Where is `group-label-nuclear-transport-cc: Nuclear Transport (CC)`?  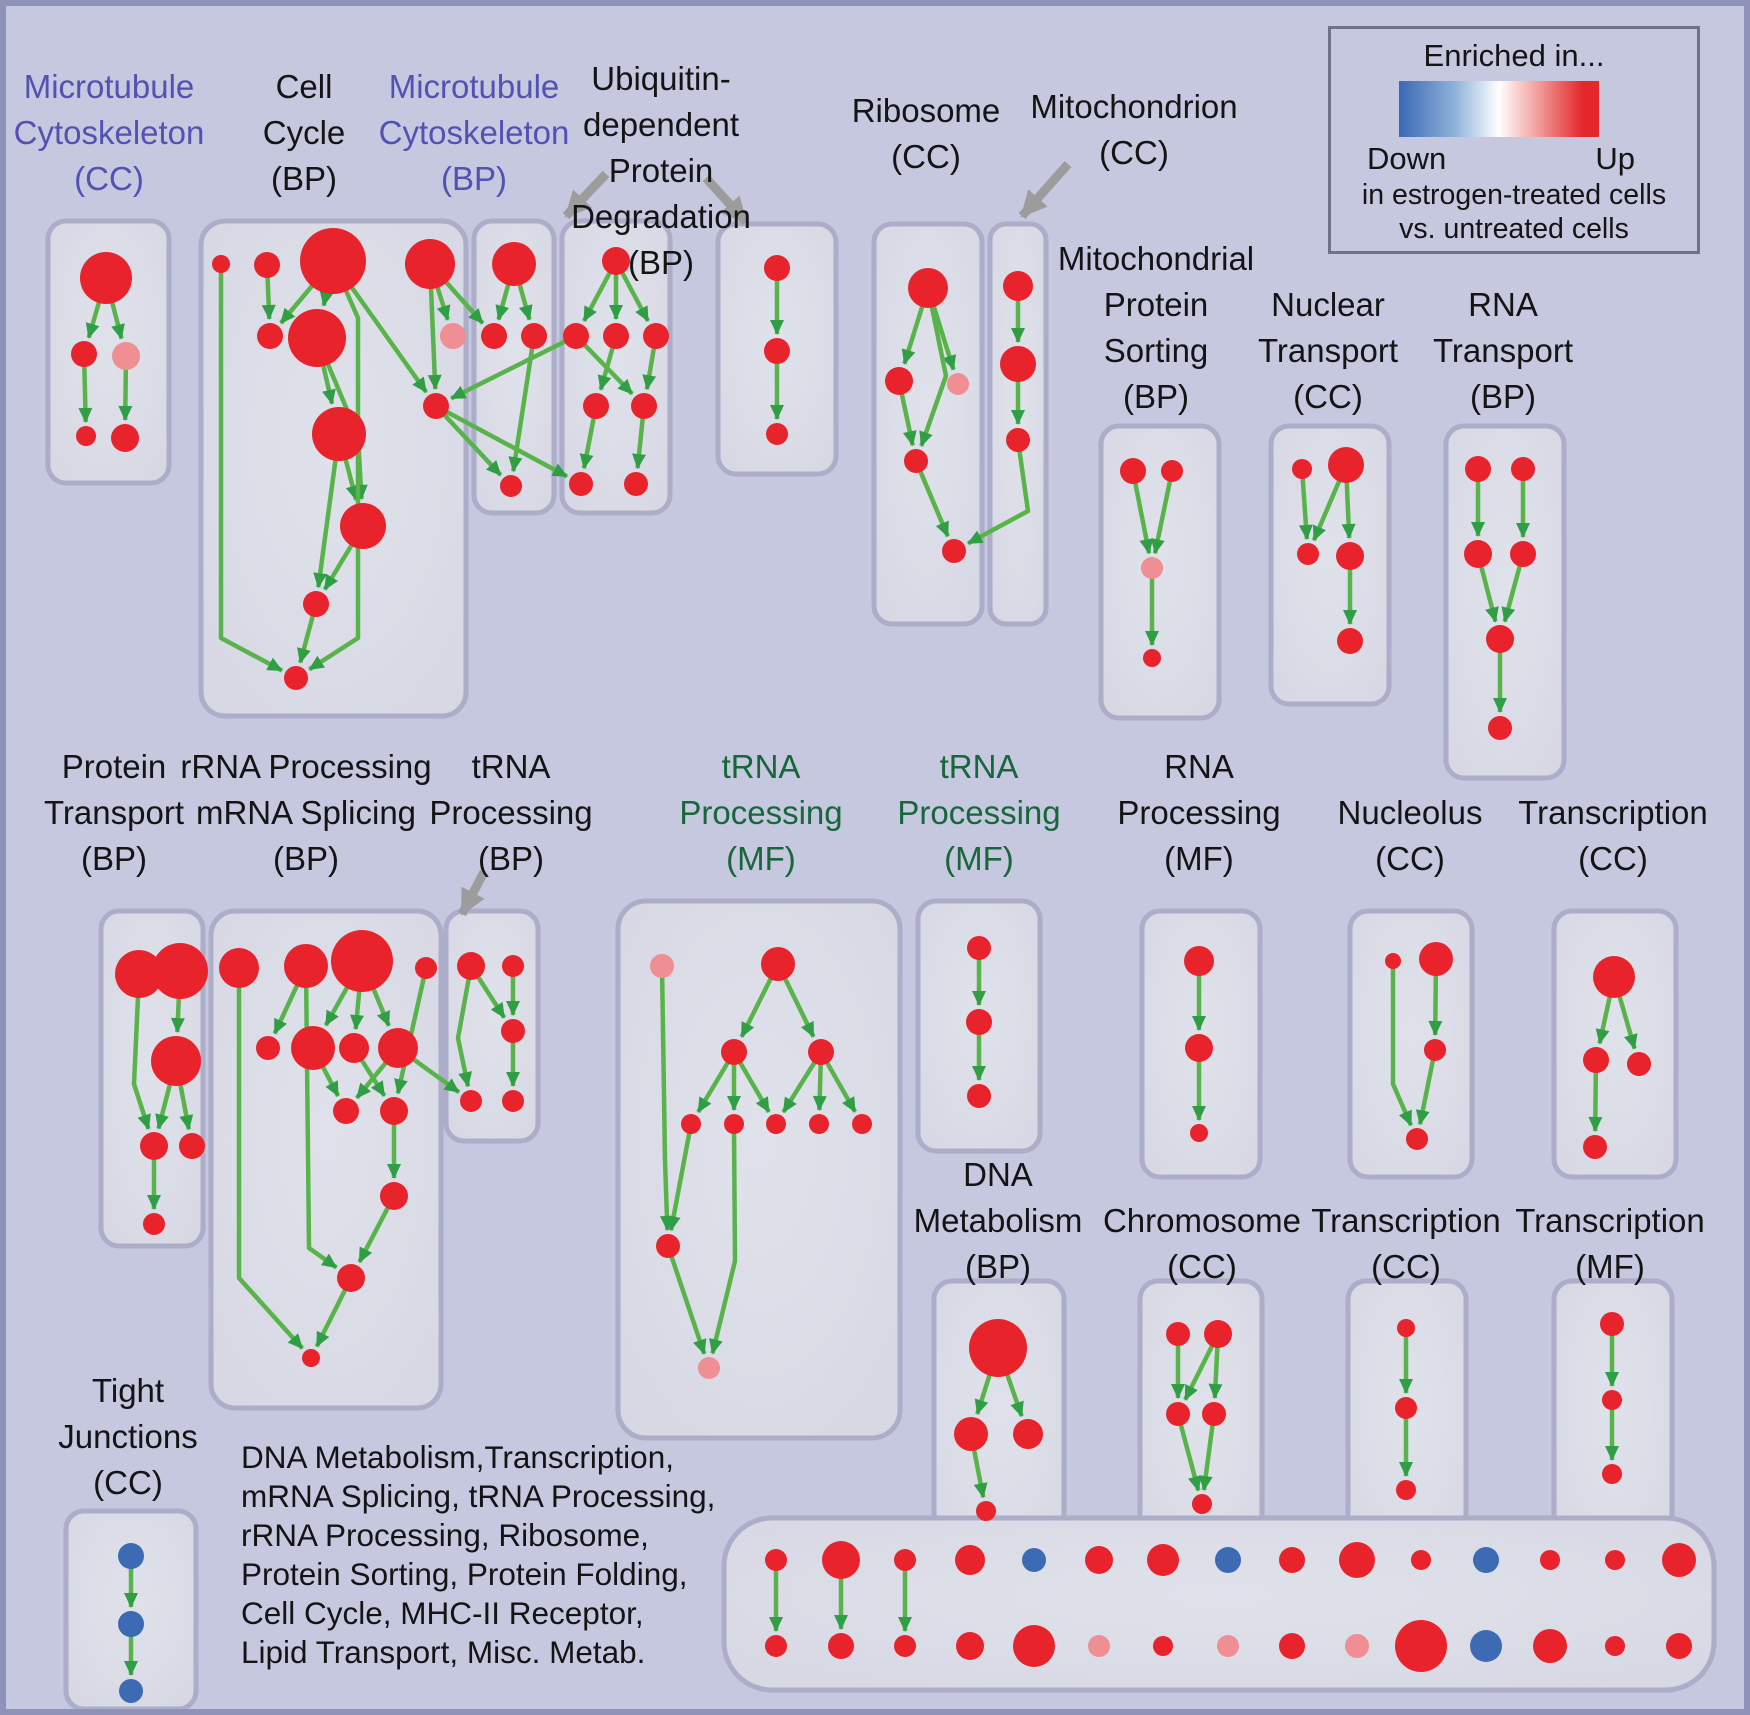
group-label-nuclear-transport-cc: Nuclear Transport (CC) is located at coordinates (1328, 350).